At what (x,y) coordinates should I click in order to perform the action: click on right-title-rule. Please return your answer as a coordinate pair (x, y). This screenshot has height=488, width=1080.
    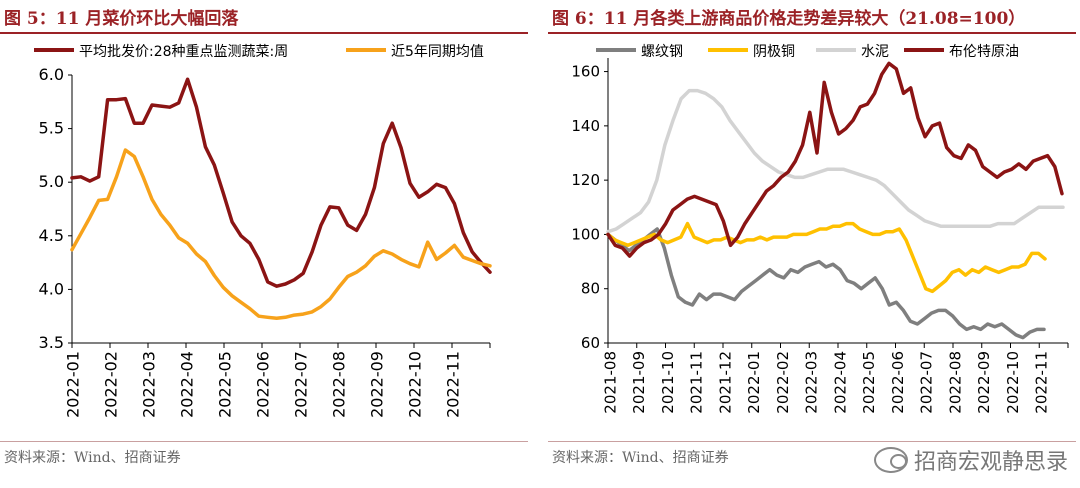
    Looking at the image, I should click on (812, 33).